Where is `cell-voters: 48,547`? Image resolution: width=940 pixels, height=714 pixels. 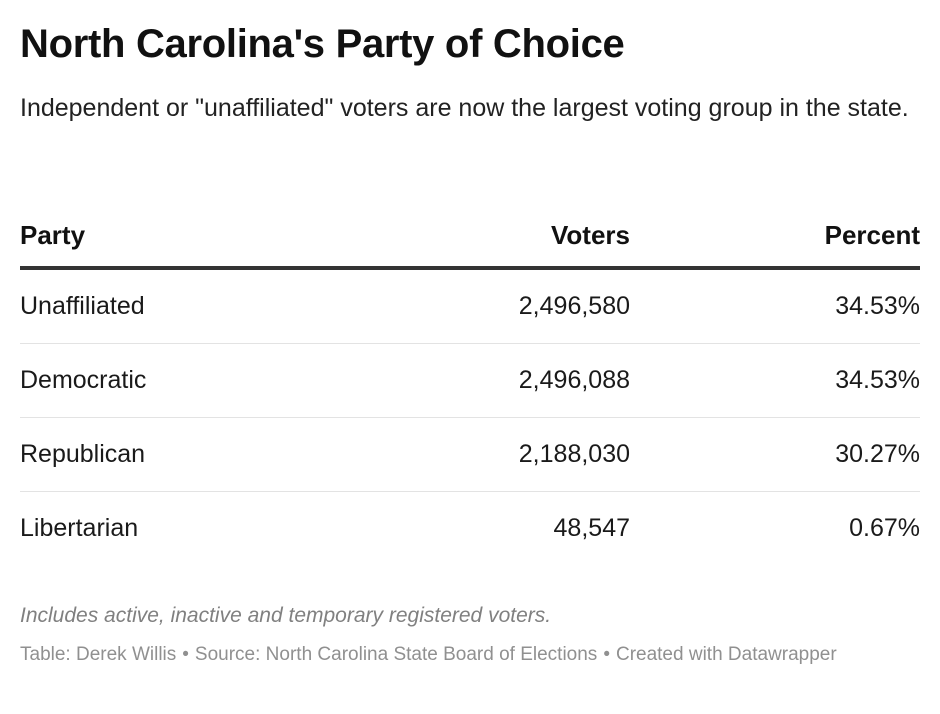 cell-voters: 48,547 is located at coordinates (591, 528).